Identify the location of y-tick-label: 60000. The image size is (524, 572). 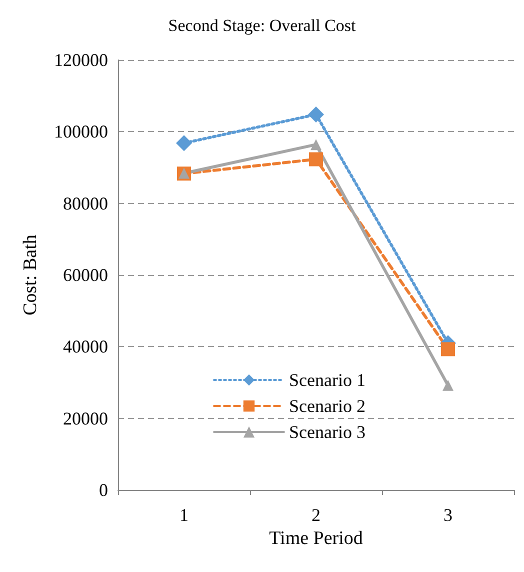
(85, 275).